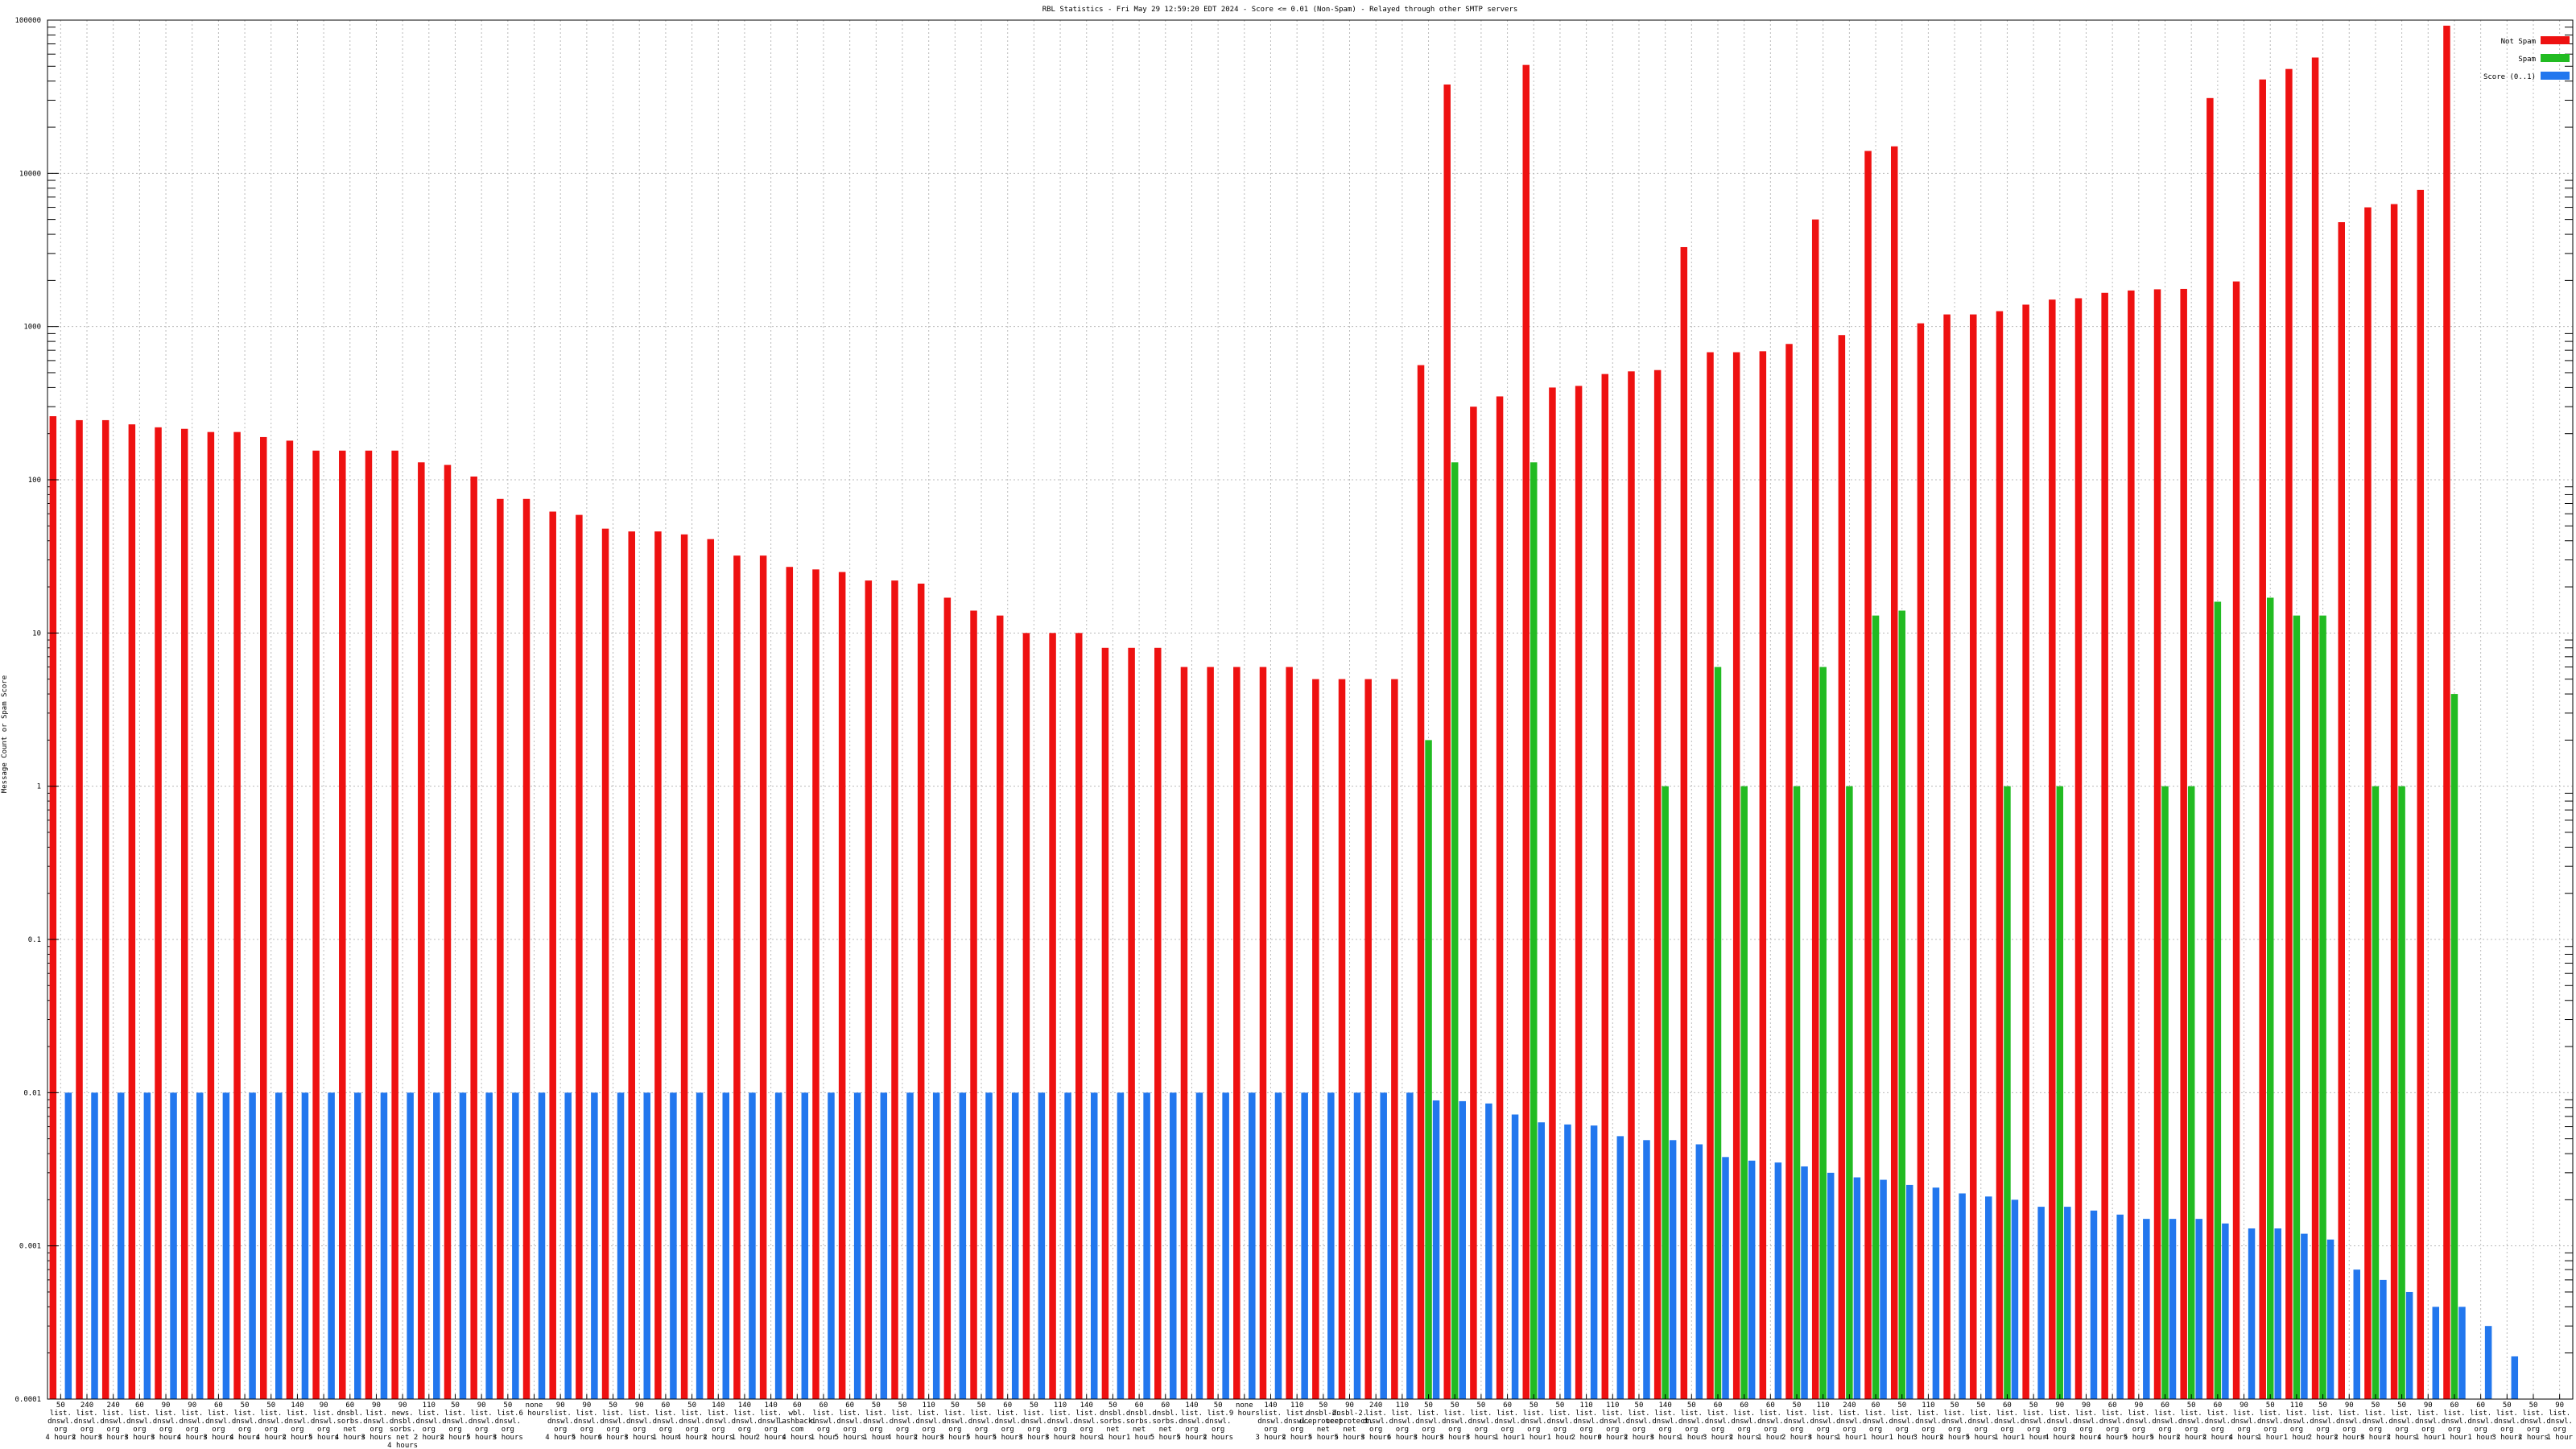 This screenshot has height=1449, width=2576. I want to click on x-tick-label: none 9 hours, so click(1244, 1410).